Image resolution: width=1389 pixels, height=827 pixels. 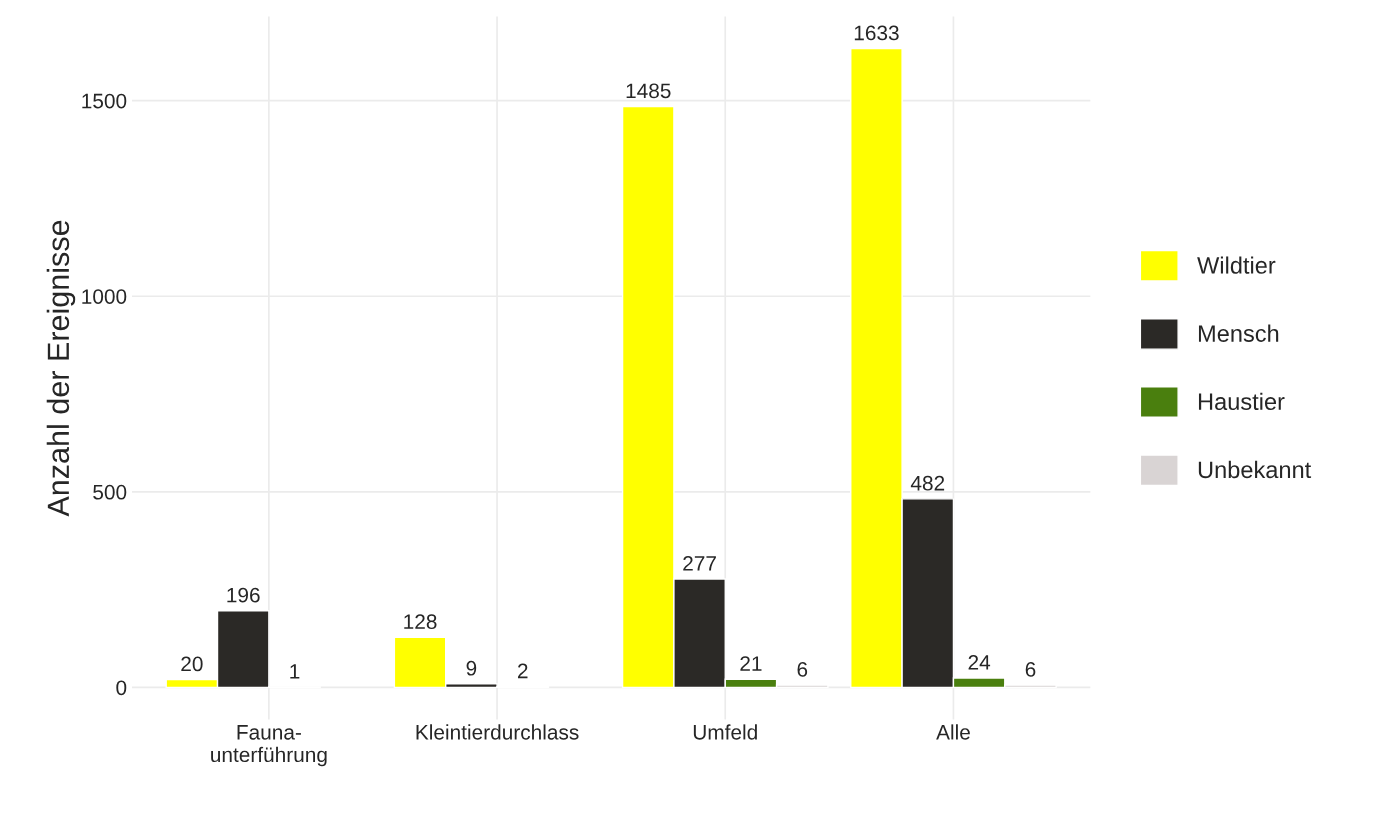 What do you see at coordinates (1236, 265) in the screenshot?
I see `legend-label: Wildtier` at bounding box center [1236, 265].